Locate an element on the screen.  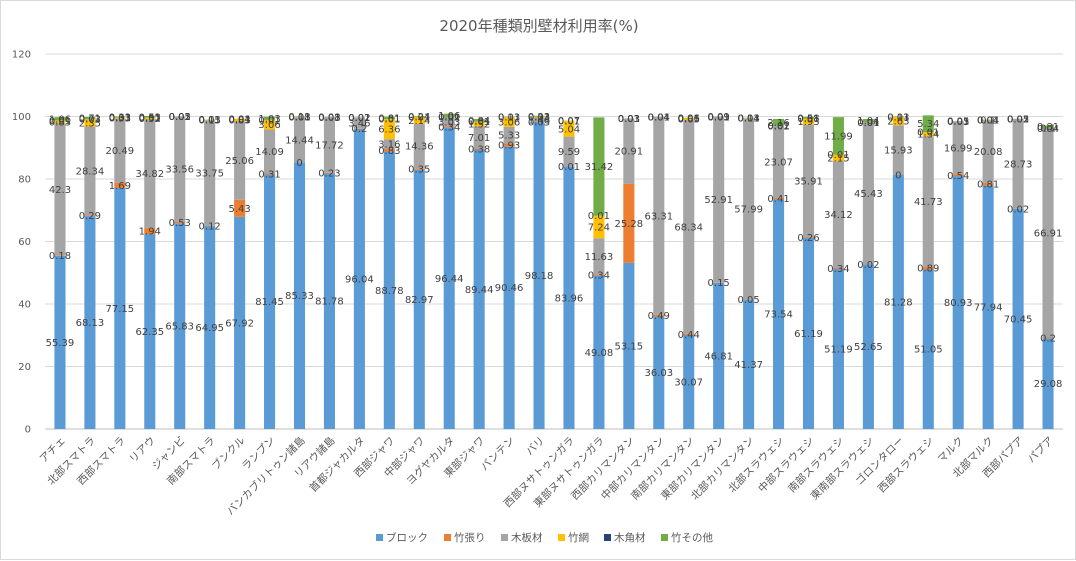
data-label-33-5: 0.81 is located at coordinates (1048, 127).